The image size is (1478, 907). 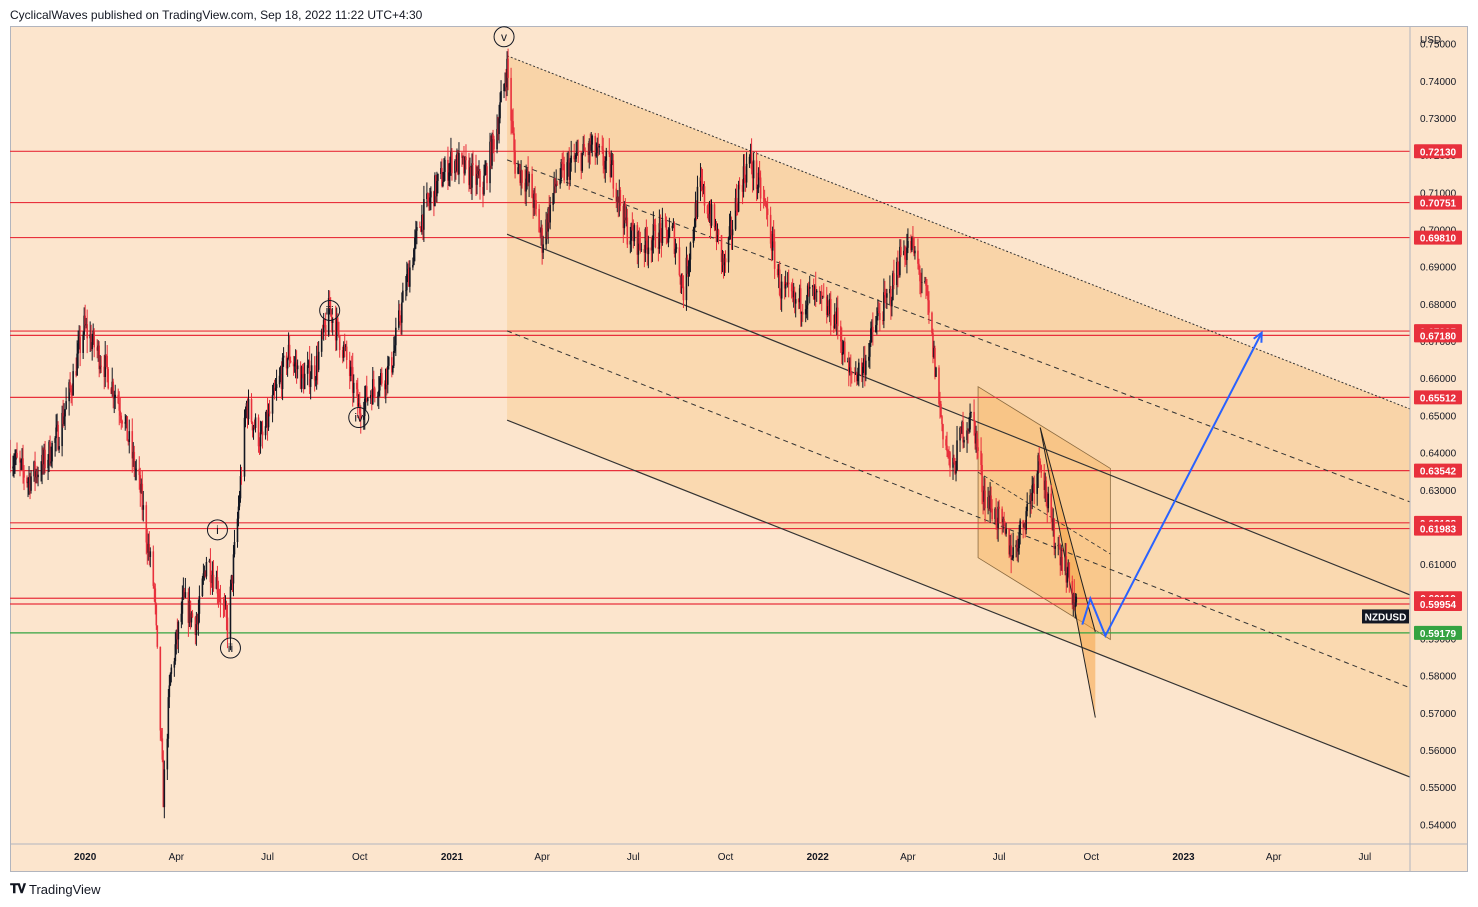 I want to click on wave-label-ii: ii, so click(x=230, y=648).